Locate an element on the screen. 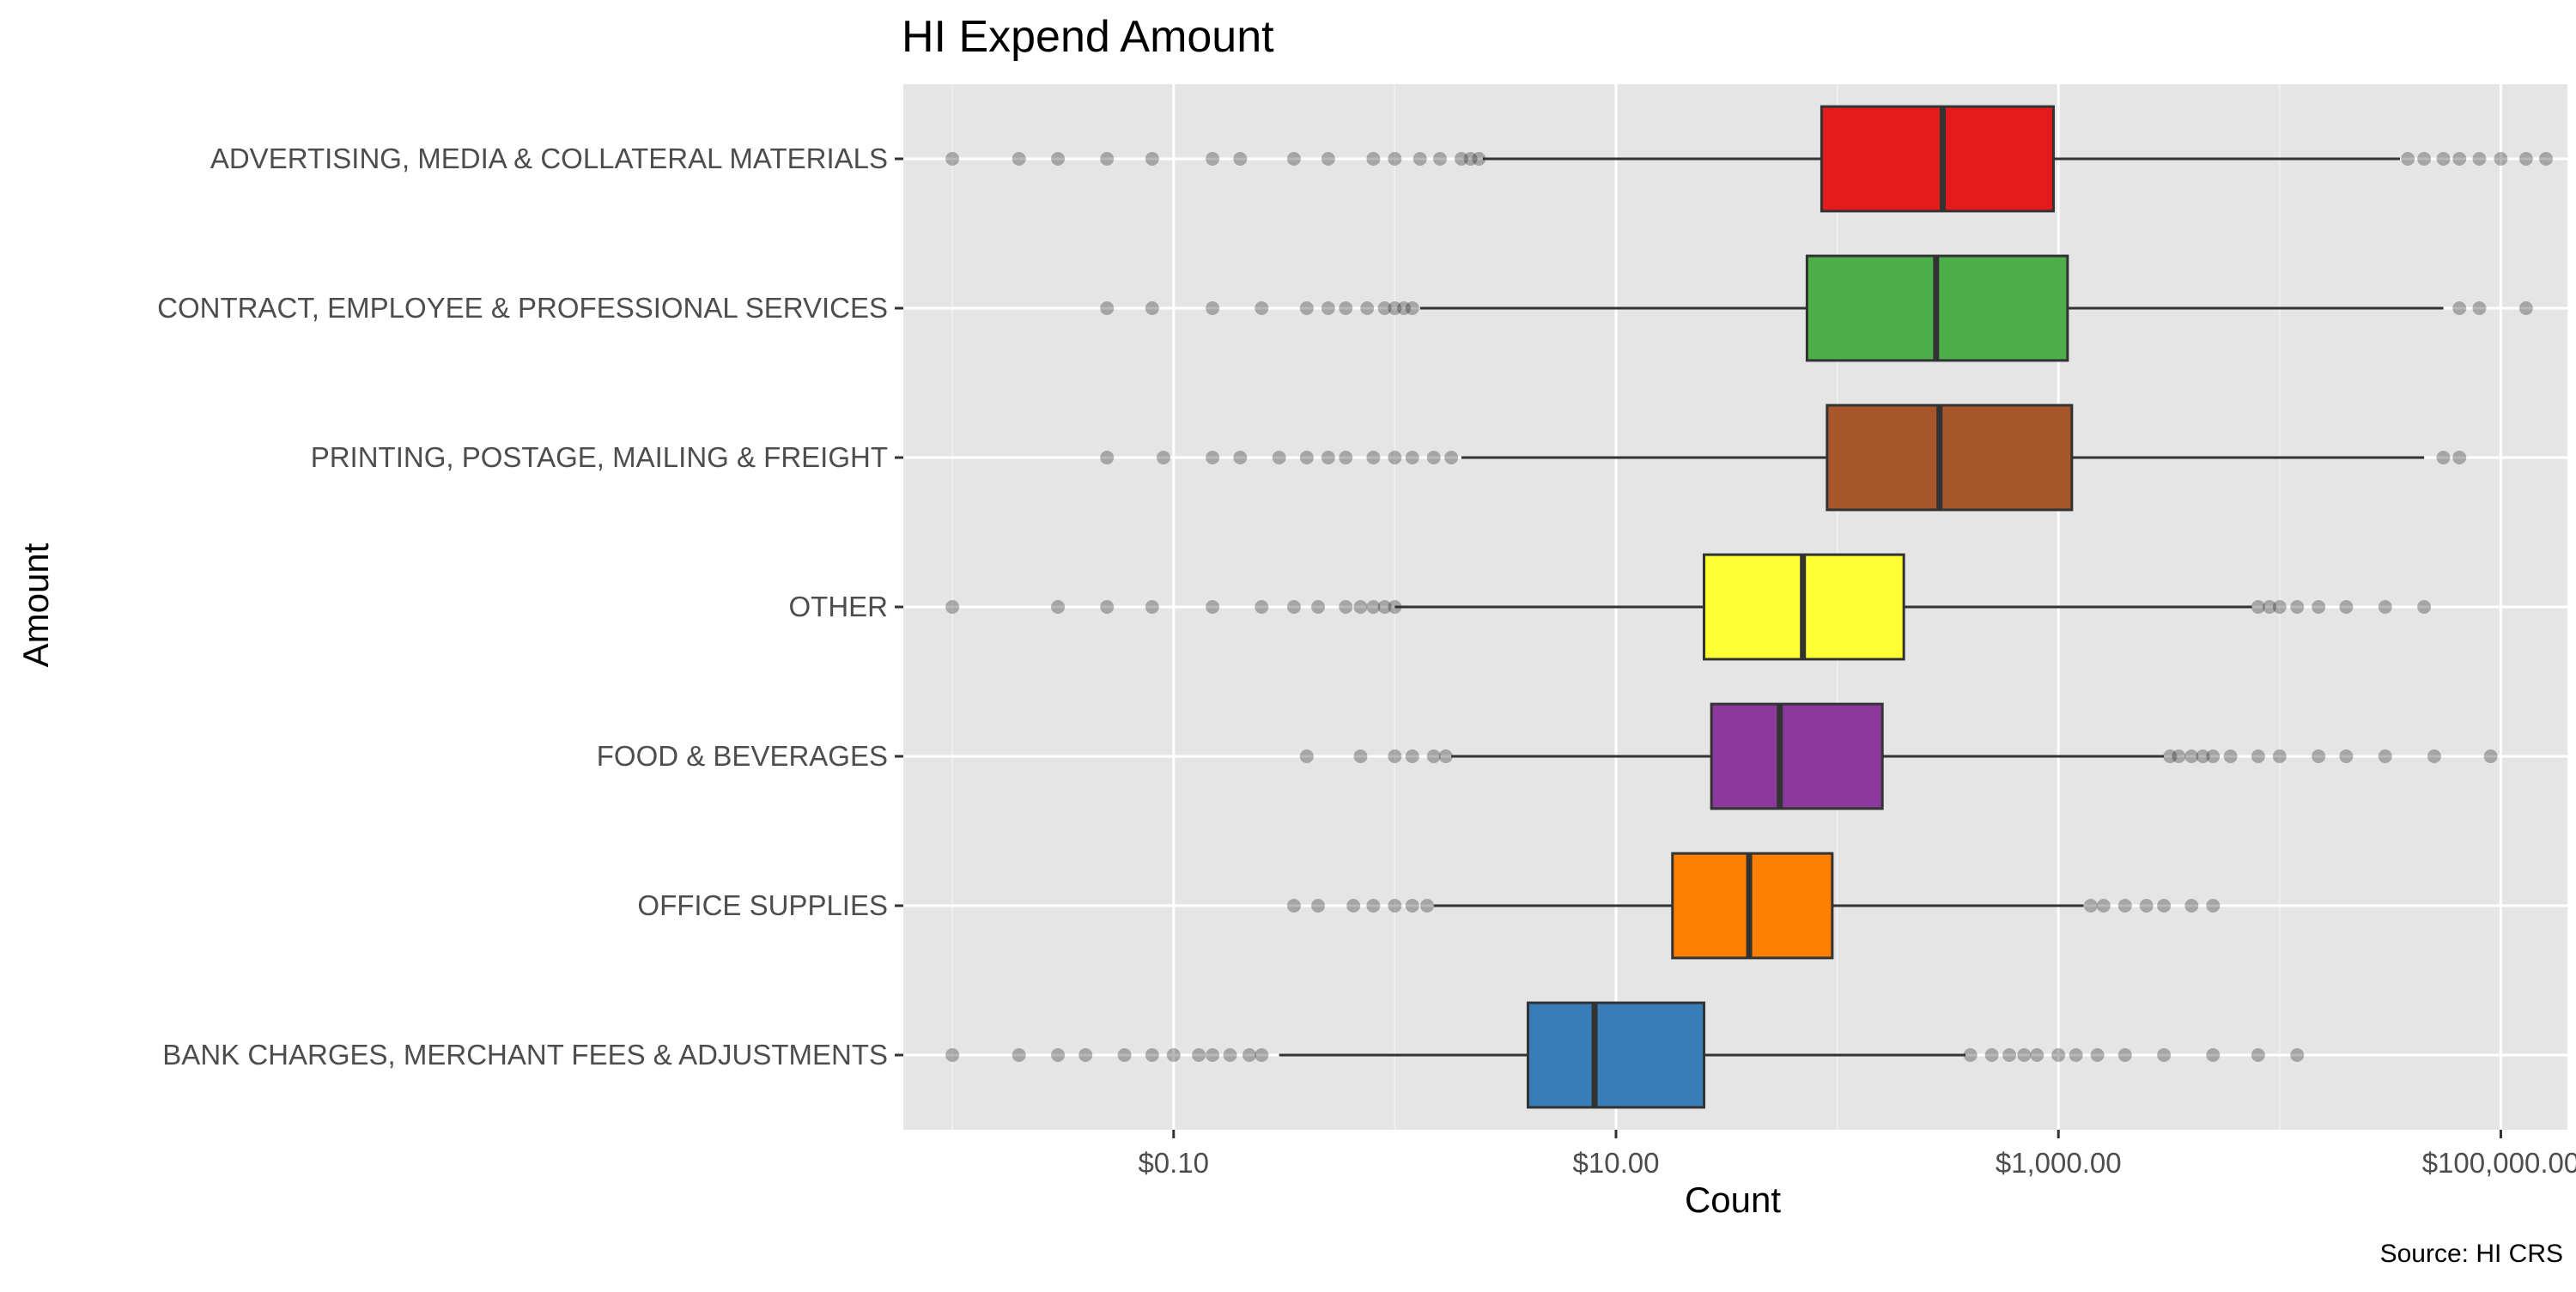  x-tick-label: $100,000.00 is located at coordinates (2499, 1163).